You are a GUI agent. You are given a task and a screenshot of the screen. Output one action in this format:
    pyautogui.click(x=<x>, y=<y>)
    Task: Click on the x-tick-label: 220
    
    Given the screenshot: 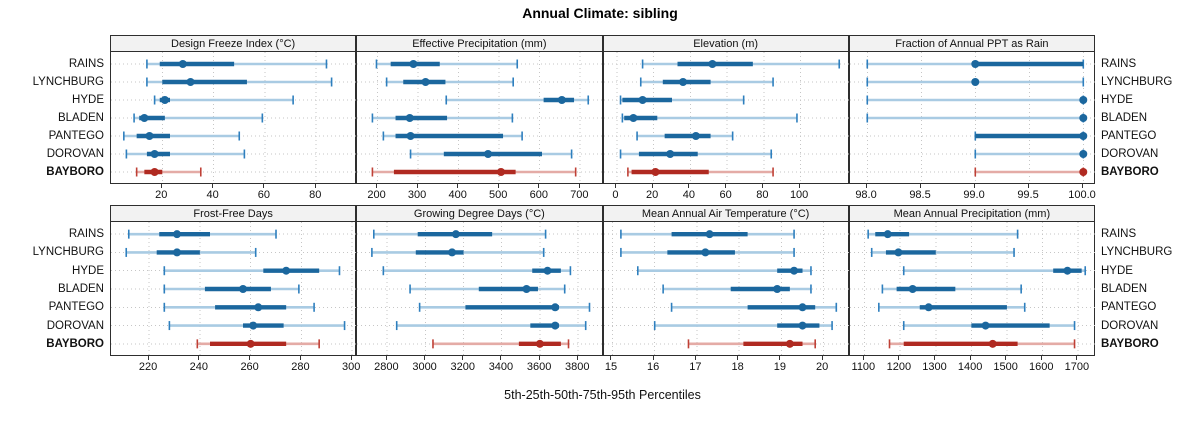 What is the action you would take?
    pyautogui.click(x=148, y=367)
    